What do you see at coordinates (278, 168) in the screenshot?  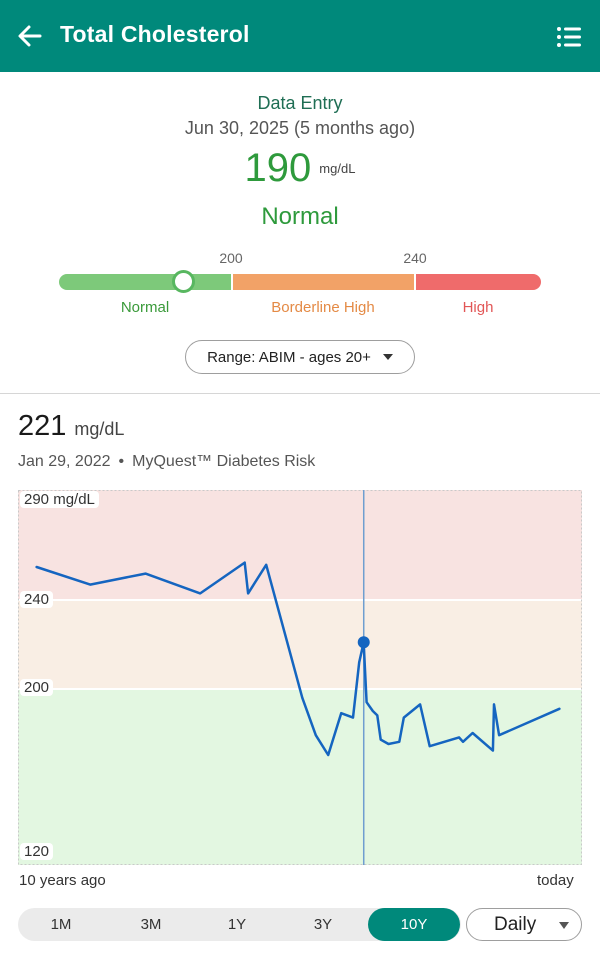 I see `latest-value: 190` at bounding box center [278, 168].